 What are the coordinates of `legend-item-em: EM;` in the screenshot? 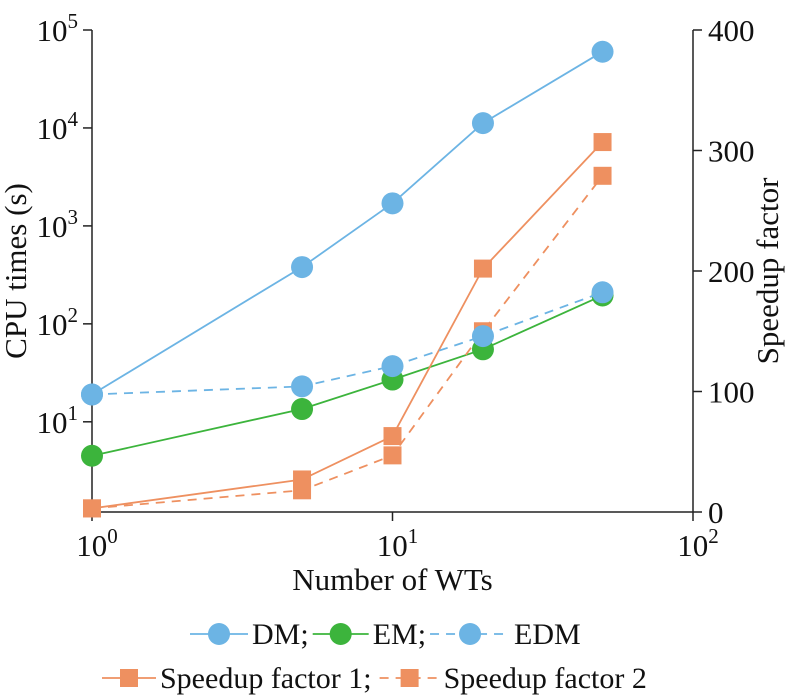 It's located at (369, 634).